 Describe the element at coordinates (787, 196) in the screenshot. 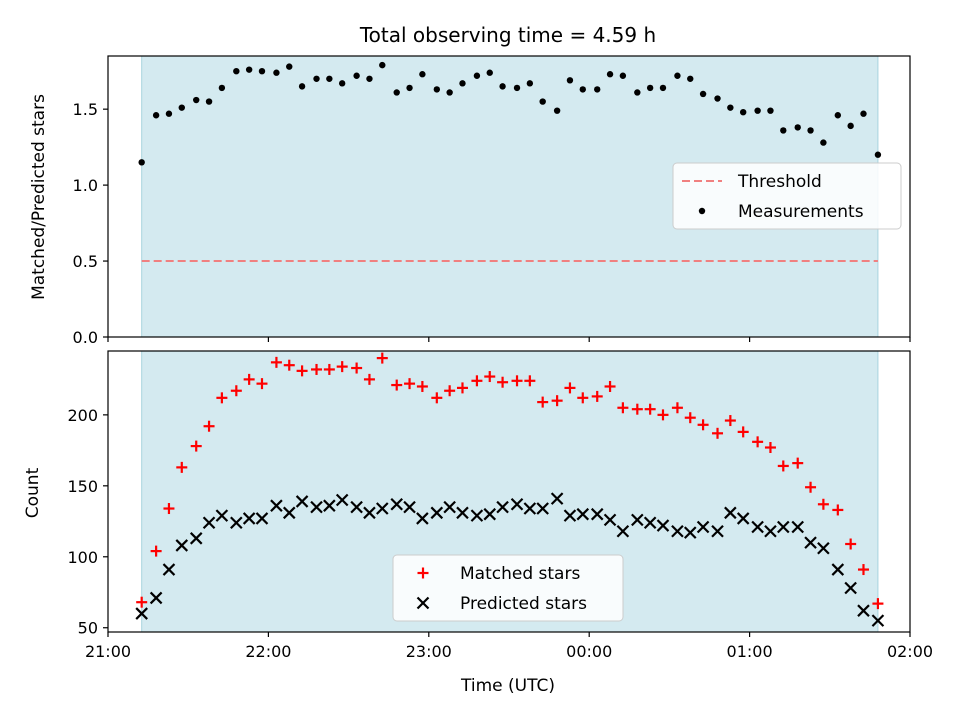

I see `top-legend: Threshold Measurements` at that location.